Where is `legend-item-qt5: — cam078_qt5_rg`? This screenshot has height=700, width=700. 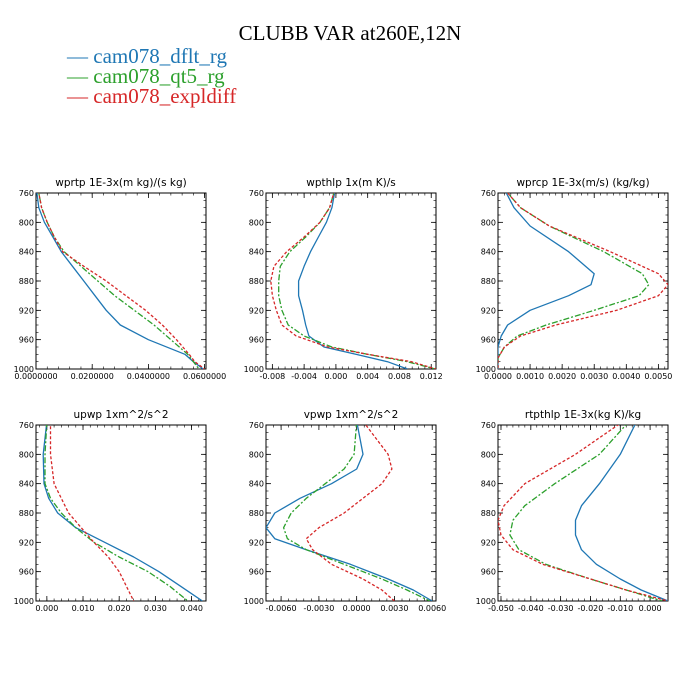
legend-item-qt5: — cam078_qt5_rg is located at coordinates (145, 76).